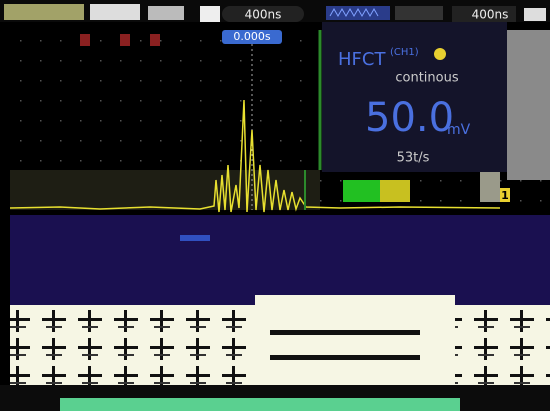 The height and width of the screenshot is (411, 550). What do you see at coordinates (355, 340) in the screenshot?
I see `glitch-block` at bounding box center [355, 340].